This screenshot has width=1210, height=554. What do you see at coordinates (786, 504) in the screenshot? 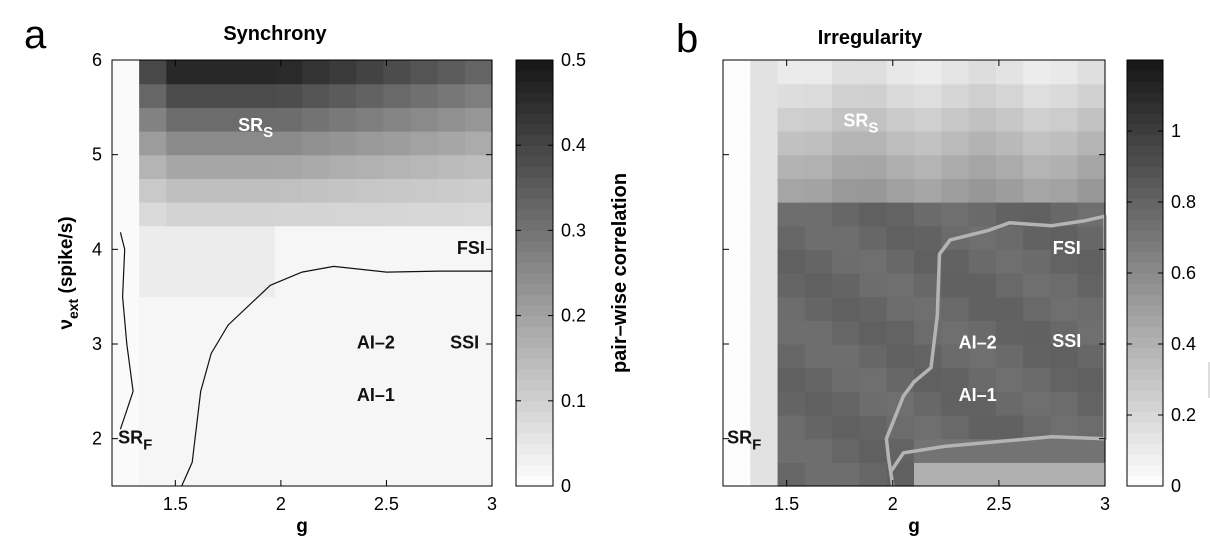
I see `panel-b-x-tick-label: 1.5` at bounding box center [786, 504].